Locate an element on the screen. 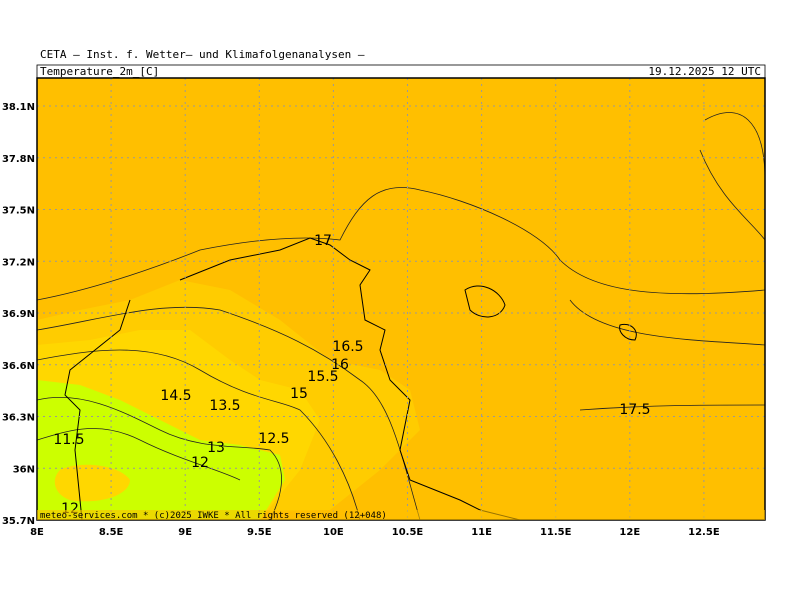 The height and width of the screenshot is (604, 800). lon-tick-label: 9E is located at coordinates (185, 532).